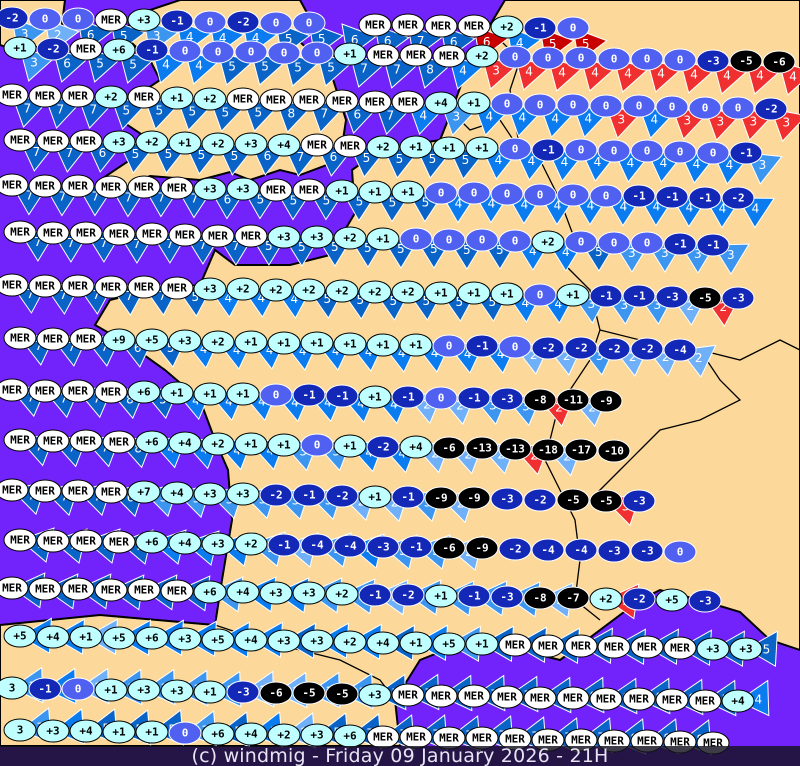 The image size is (800, 766). Describe the element at coordinates (614, 451) in the screenshot. I see `temperature-marker: -10` at that location.